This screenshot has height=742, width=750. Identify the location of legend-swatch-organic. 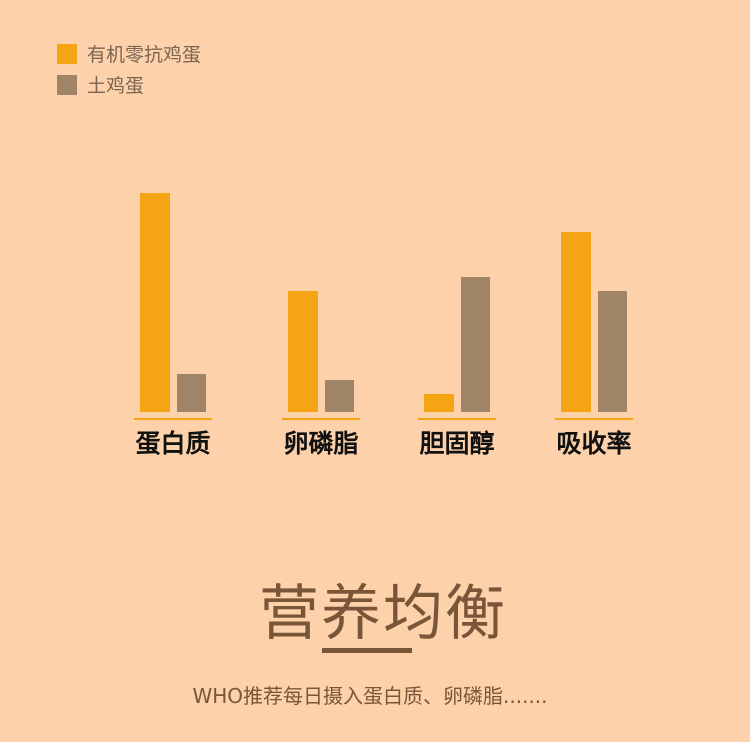
(67, 53).